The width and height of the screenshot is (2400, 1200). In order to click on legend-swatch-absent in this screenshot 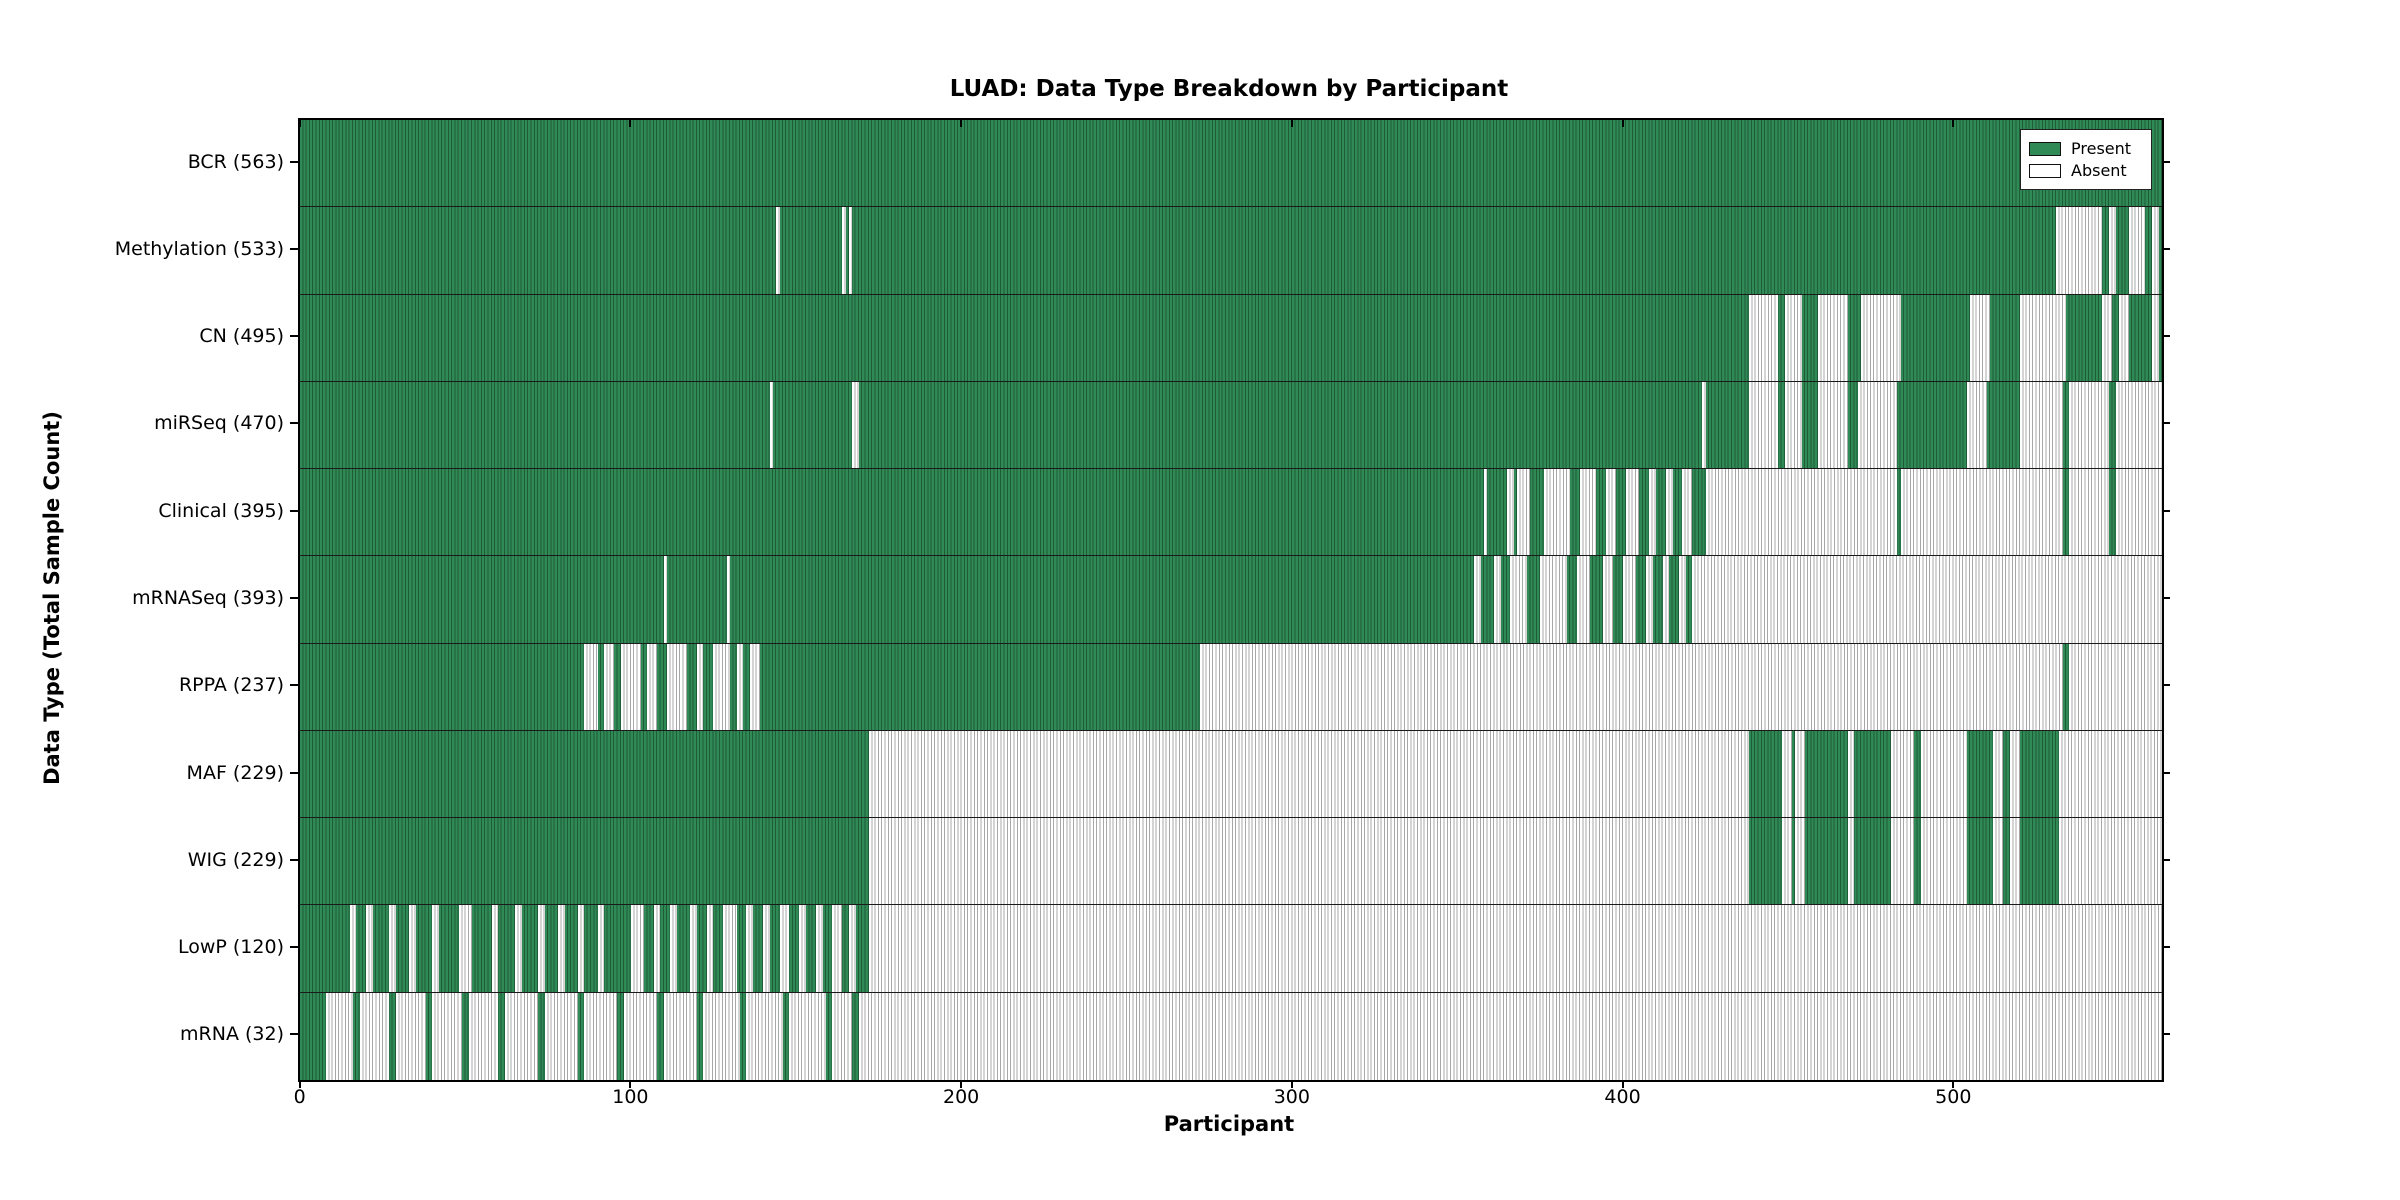, I will do `click(2045, 170)`.